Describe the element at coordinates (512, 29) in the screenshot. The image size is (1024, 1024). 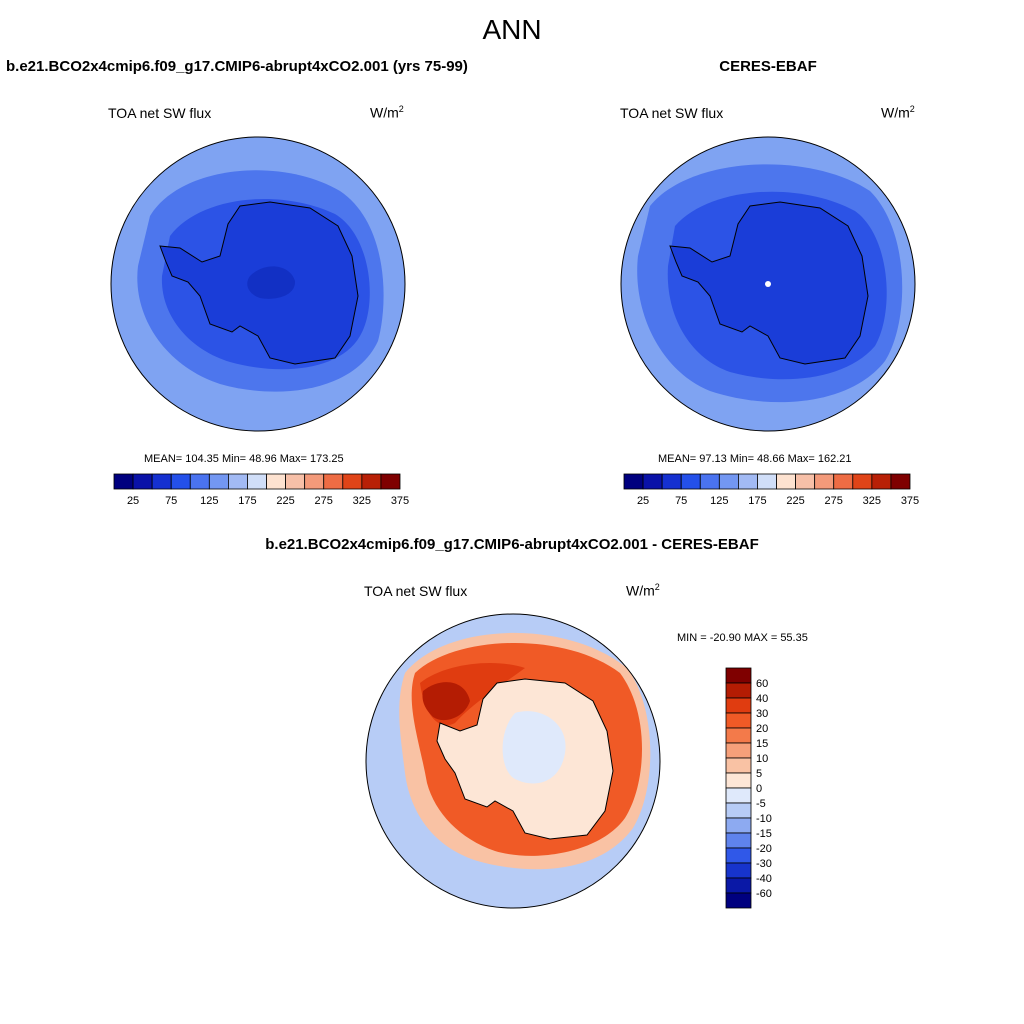
I see `figure-title: ANN` at that location.